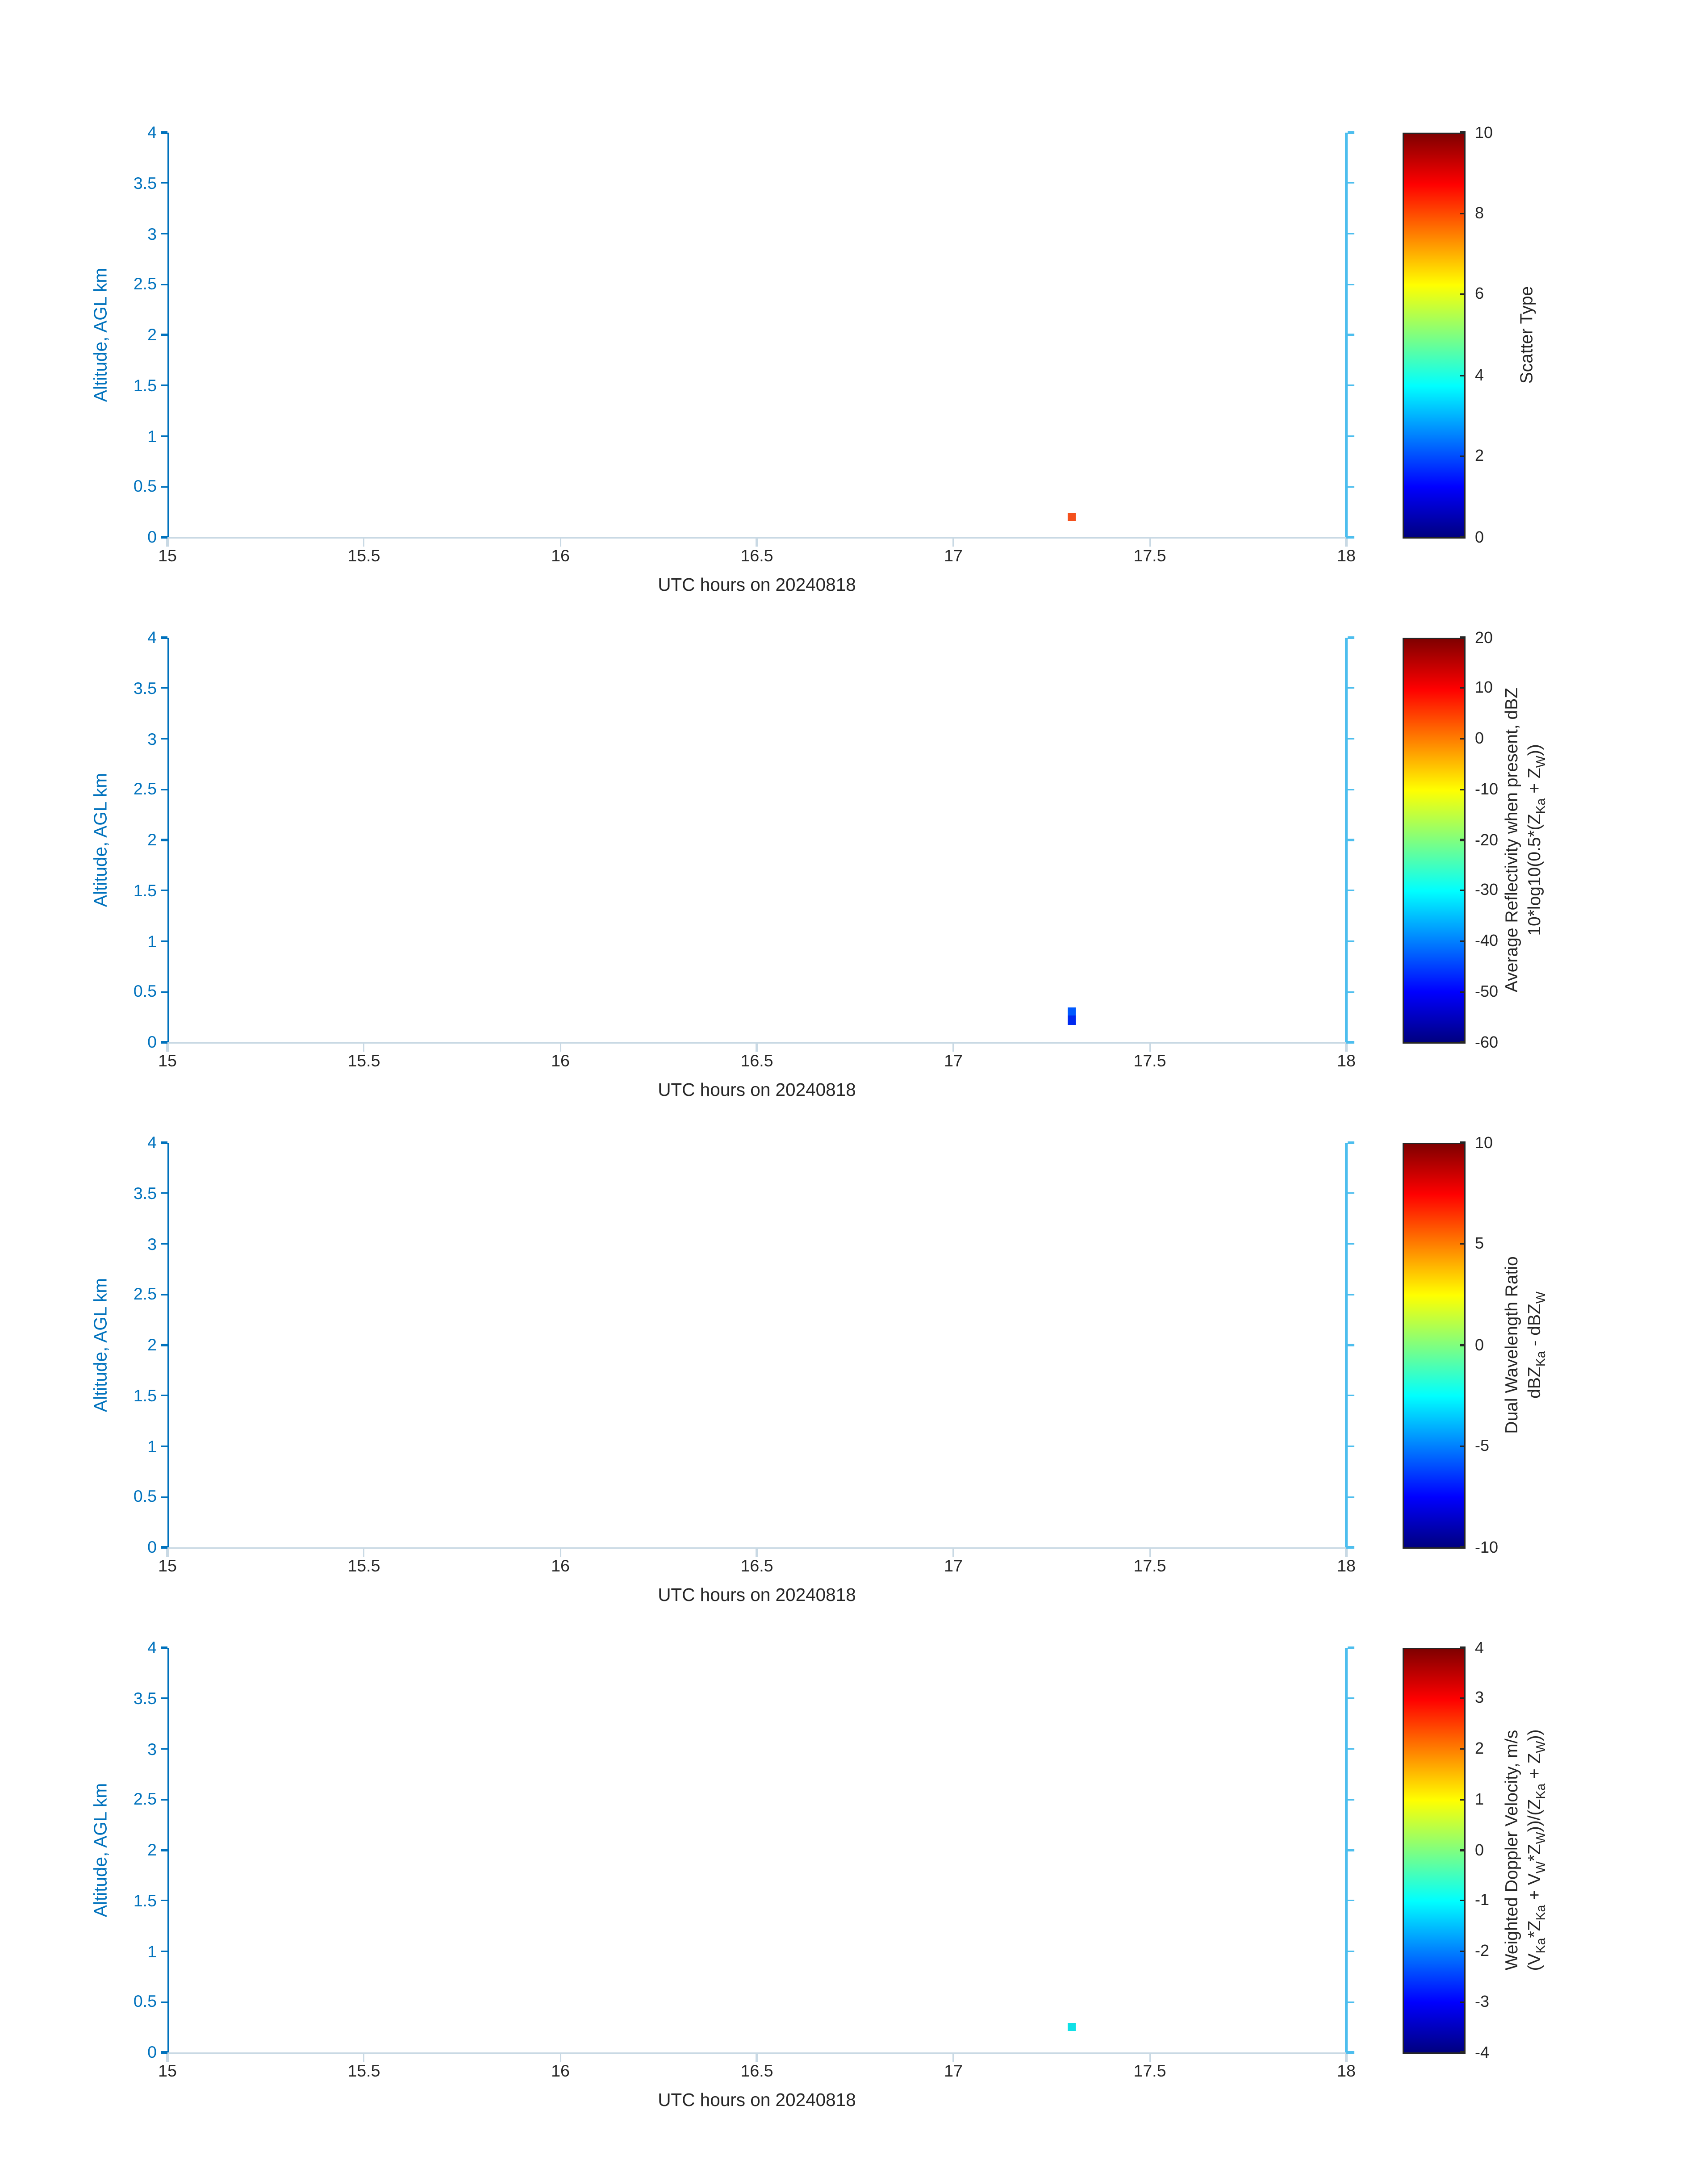 The image size is (1708, 2177). I want to click on colorbar-tick-label: 10, so click(1484, 1142).